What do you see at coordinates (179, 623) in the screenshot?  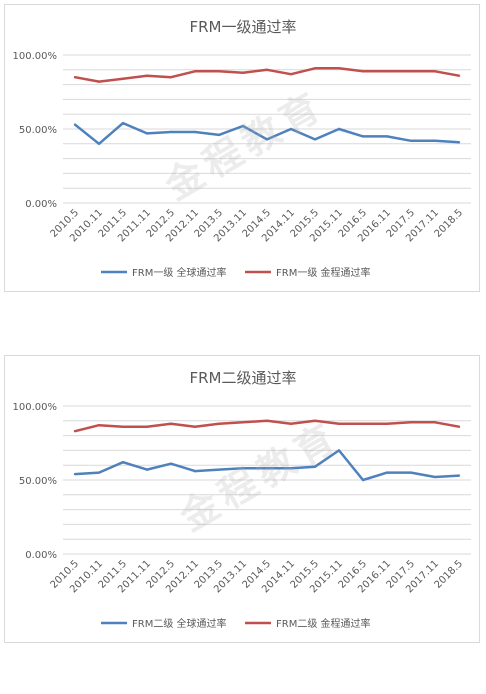 I see `legend-label: FRM二级 全球通过率` at bounding box center [179, 623].